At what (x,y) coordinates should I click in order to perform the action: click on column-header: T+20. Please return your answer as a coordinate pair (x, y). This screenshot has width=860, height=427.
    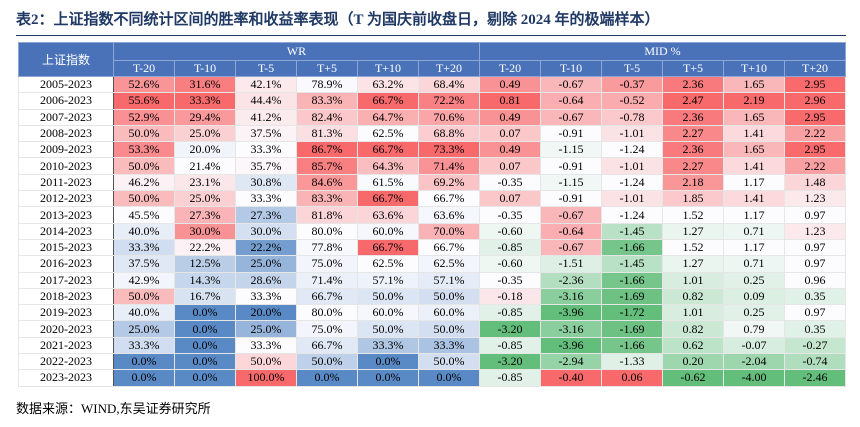
    Looking at the image, I should click on (815, 68).